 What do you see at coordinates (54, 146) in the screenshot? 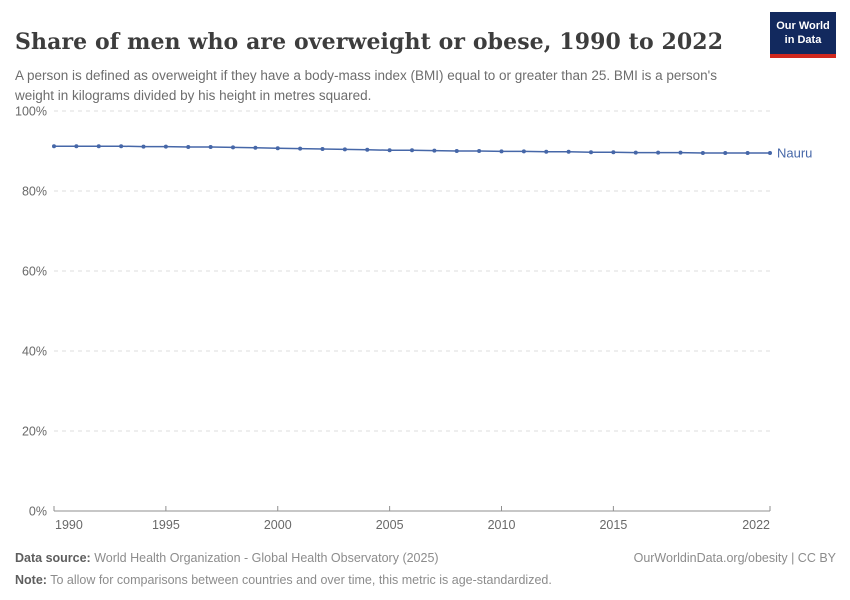
I see `data-point-nauru-1990` at bounding box center [54, 146].